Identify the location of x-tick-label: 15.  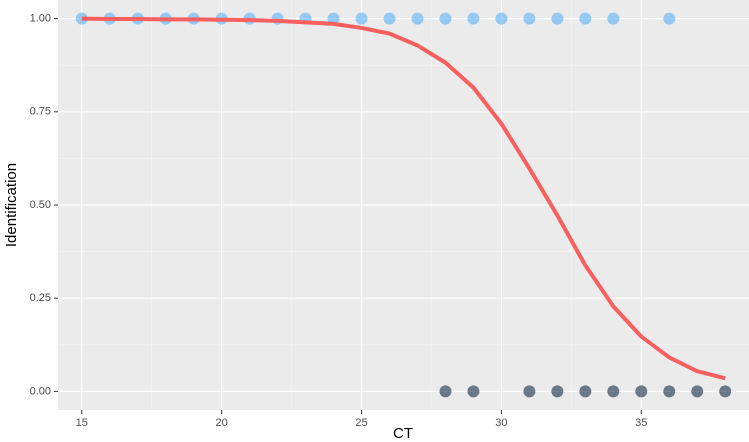
(82, 423).